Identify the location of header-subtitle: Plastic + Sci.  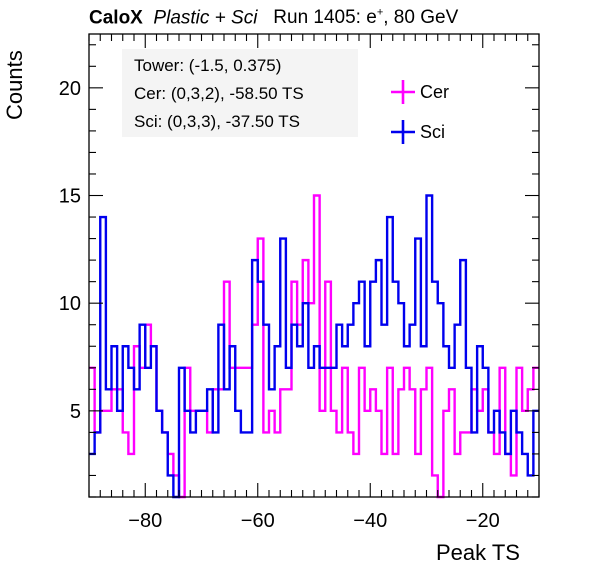
(205, 18).